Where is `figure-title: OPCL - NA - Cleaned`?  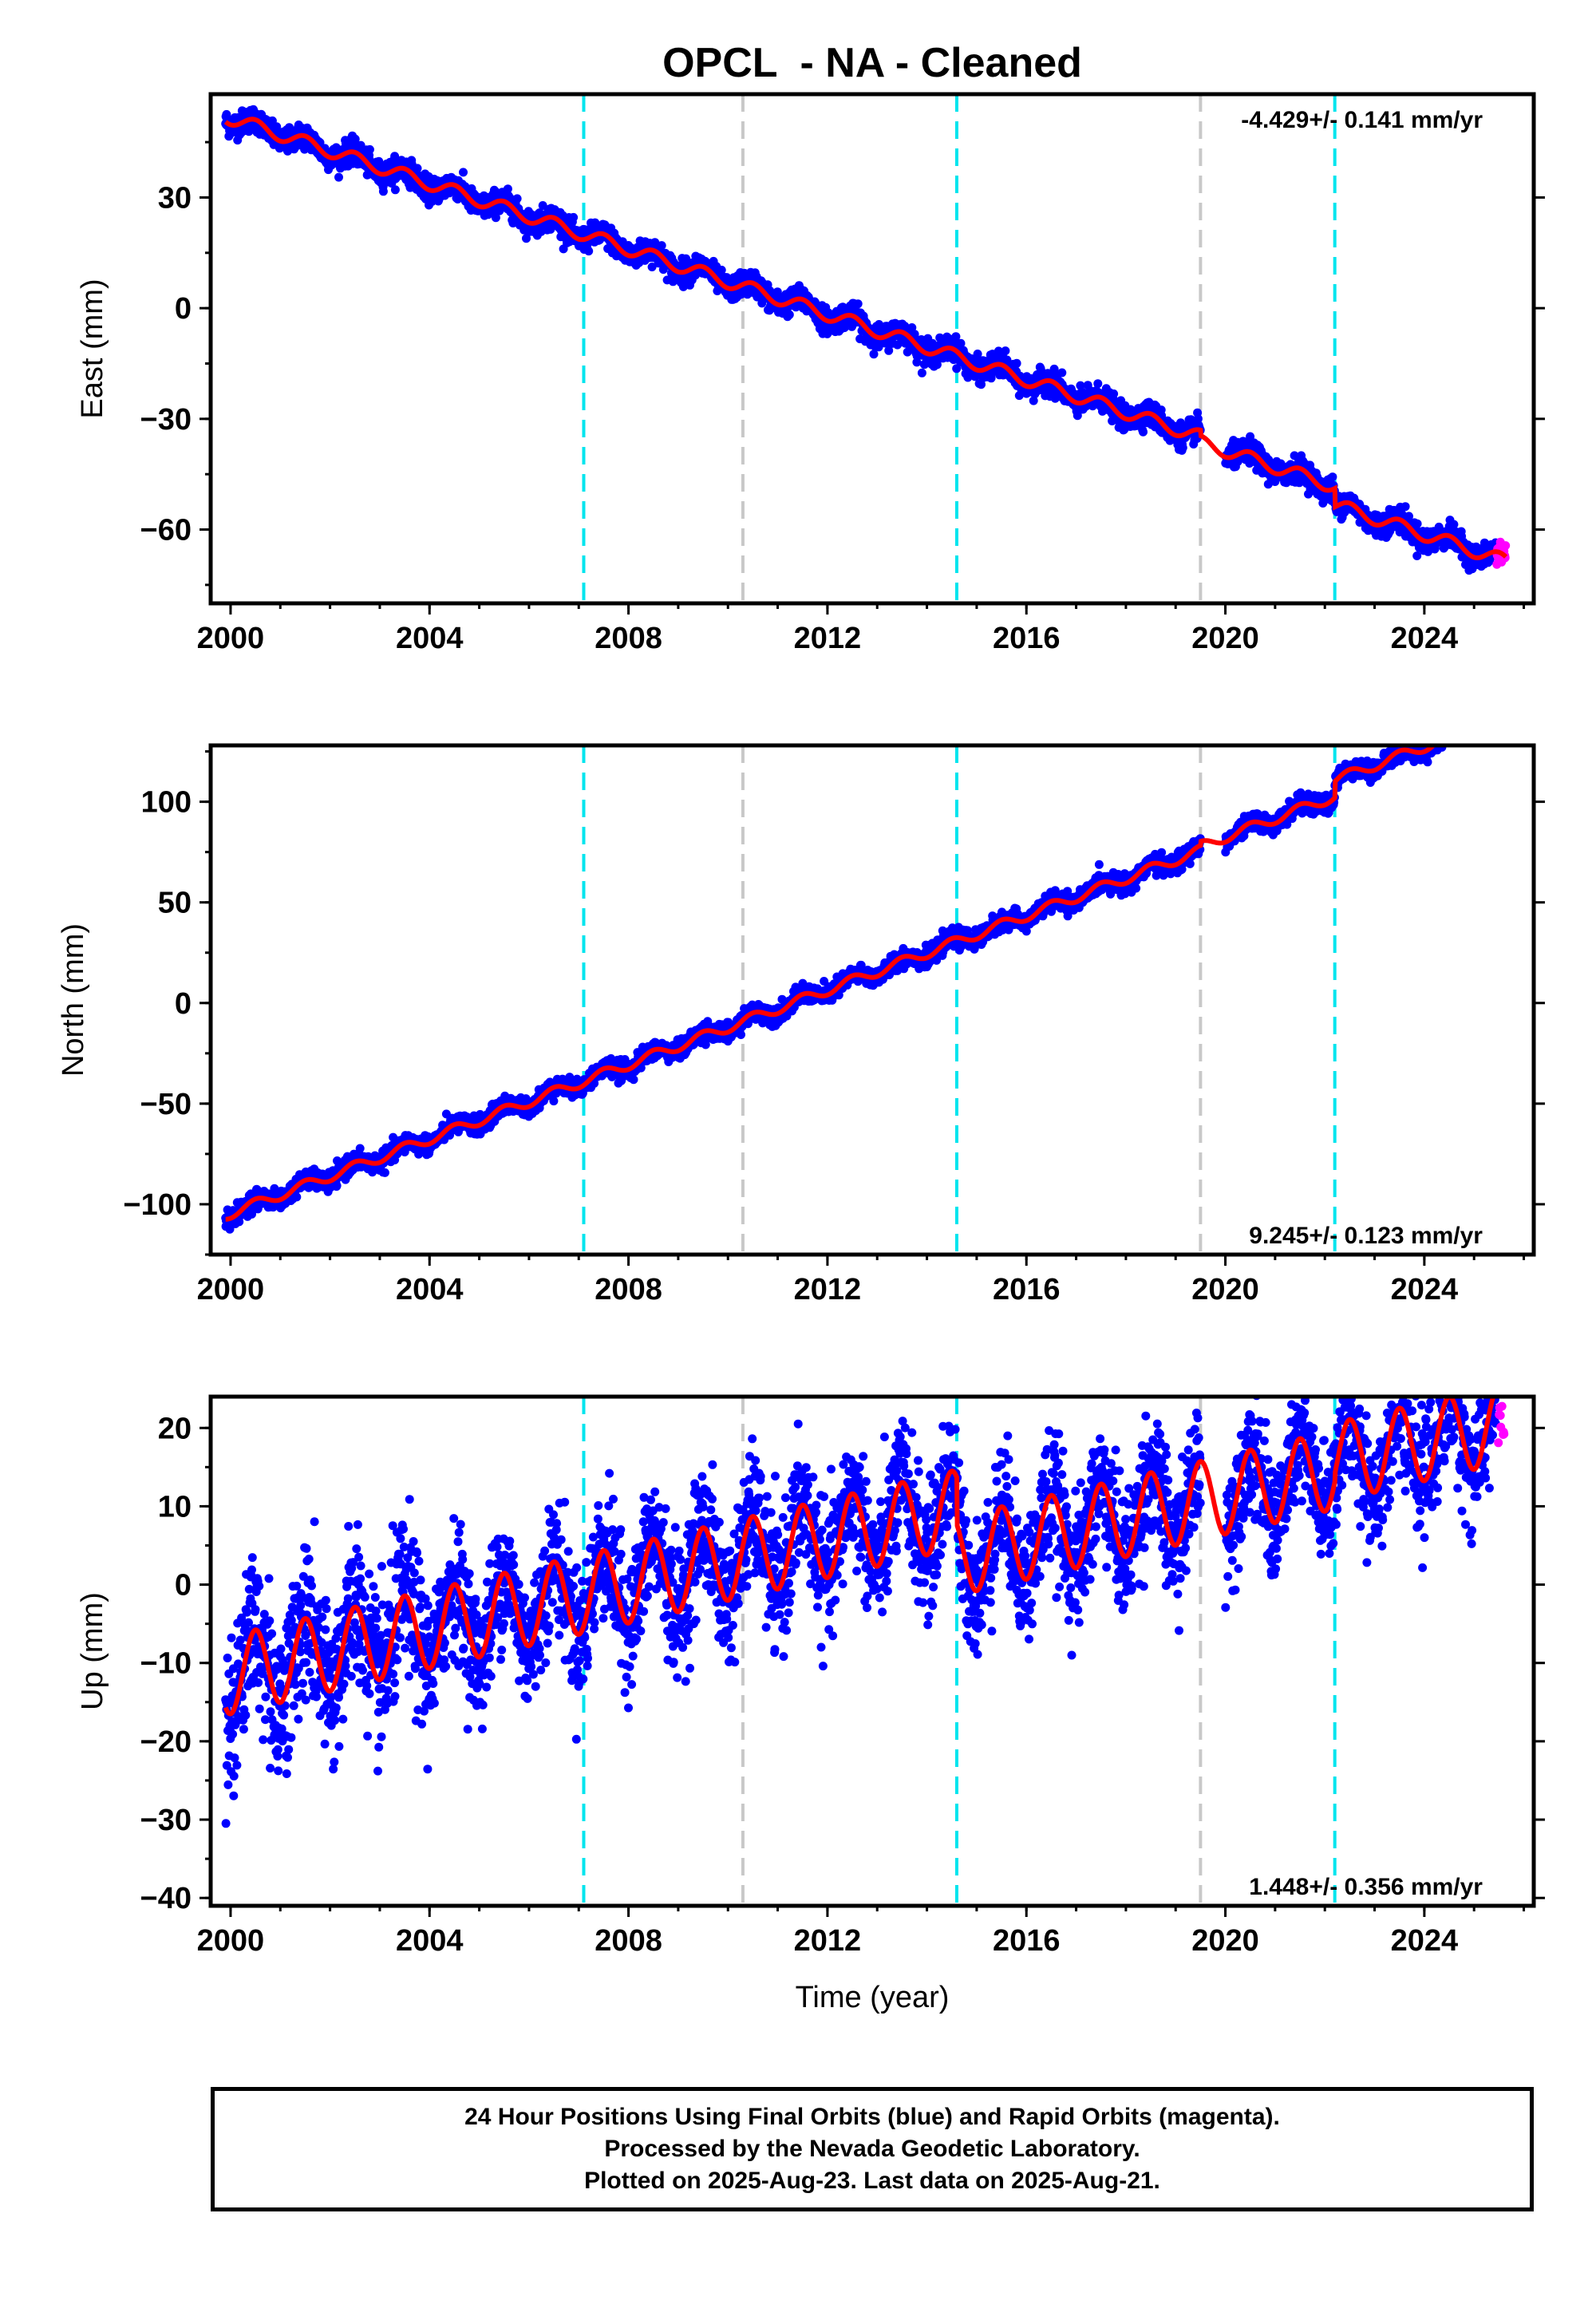
figure-title: OPCL - NA - Cleaned is located at coordinates (872, 63).